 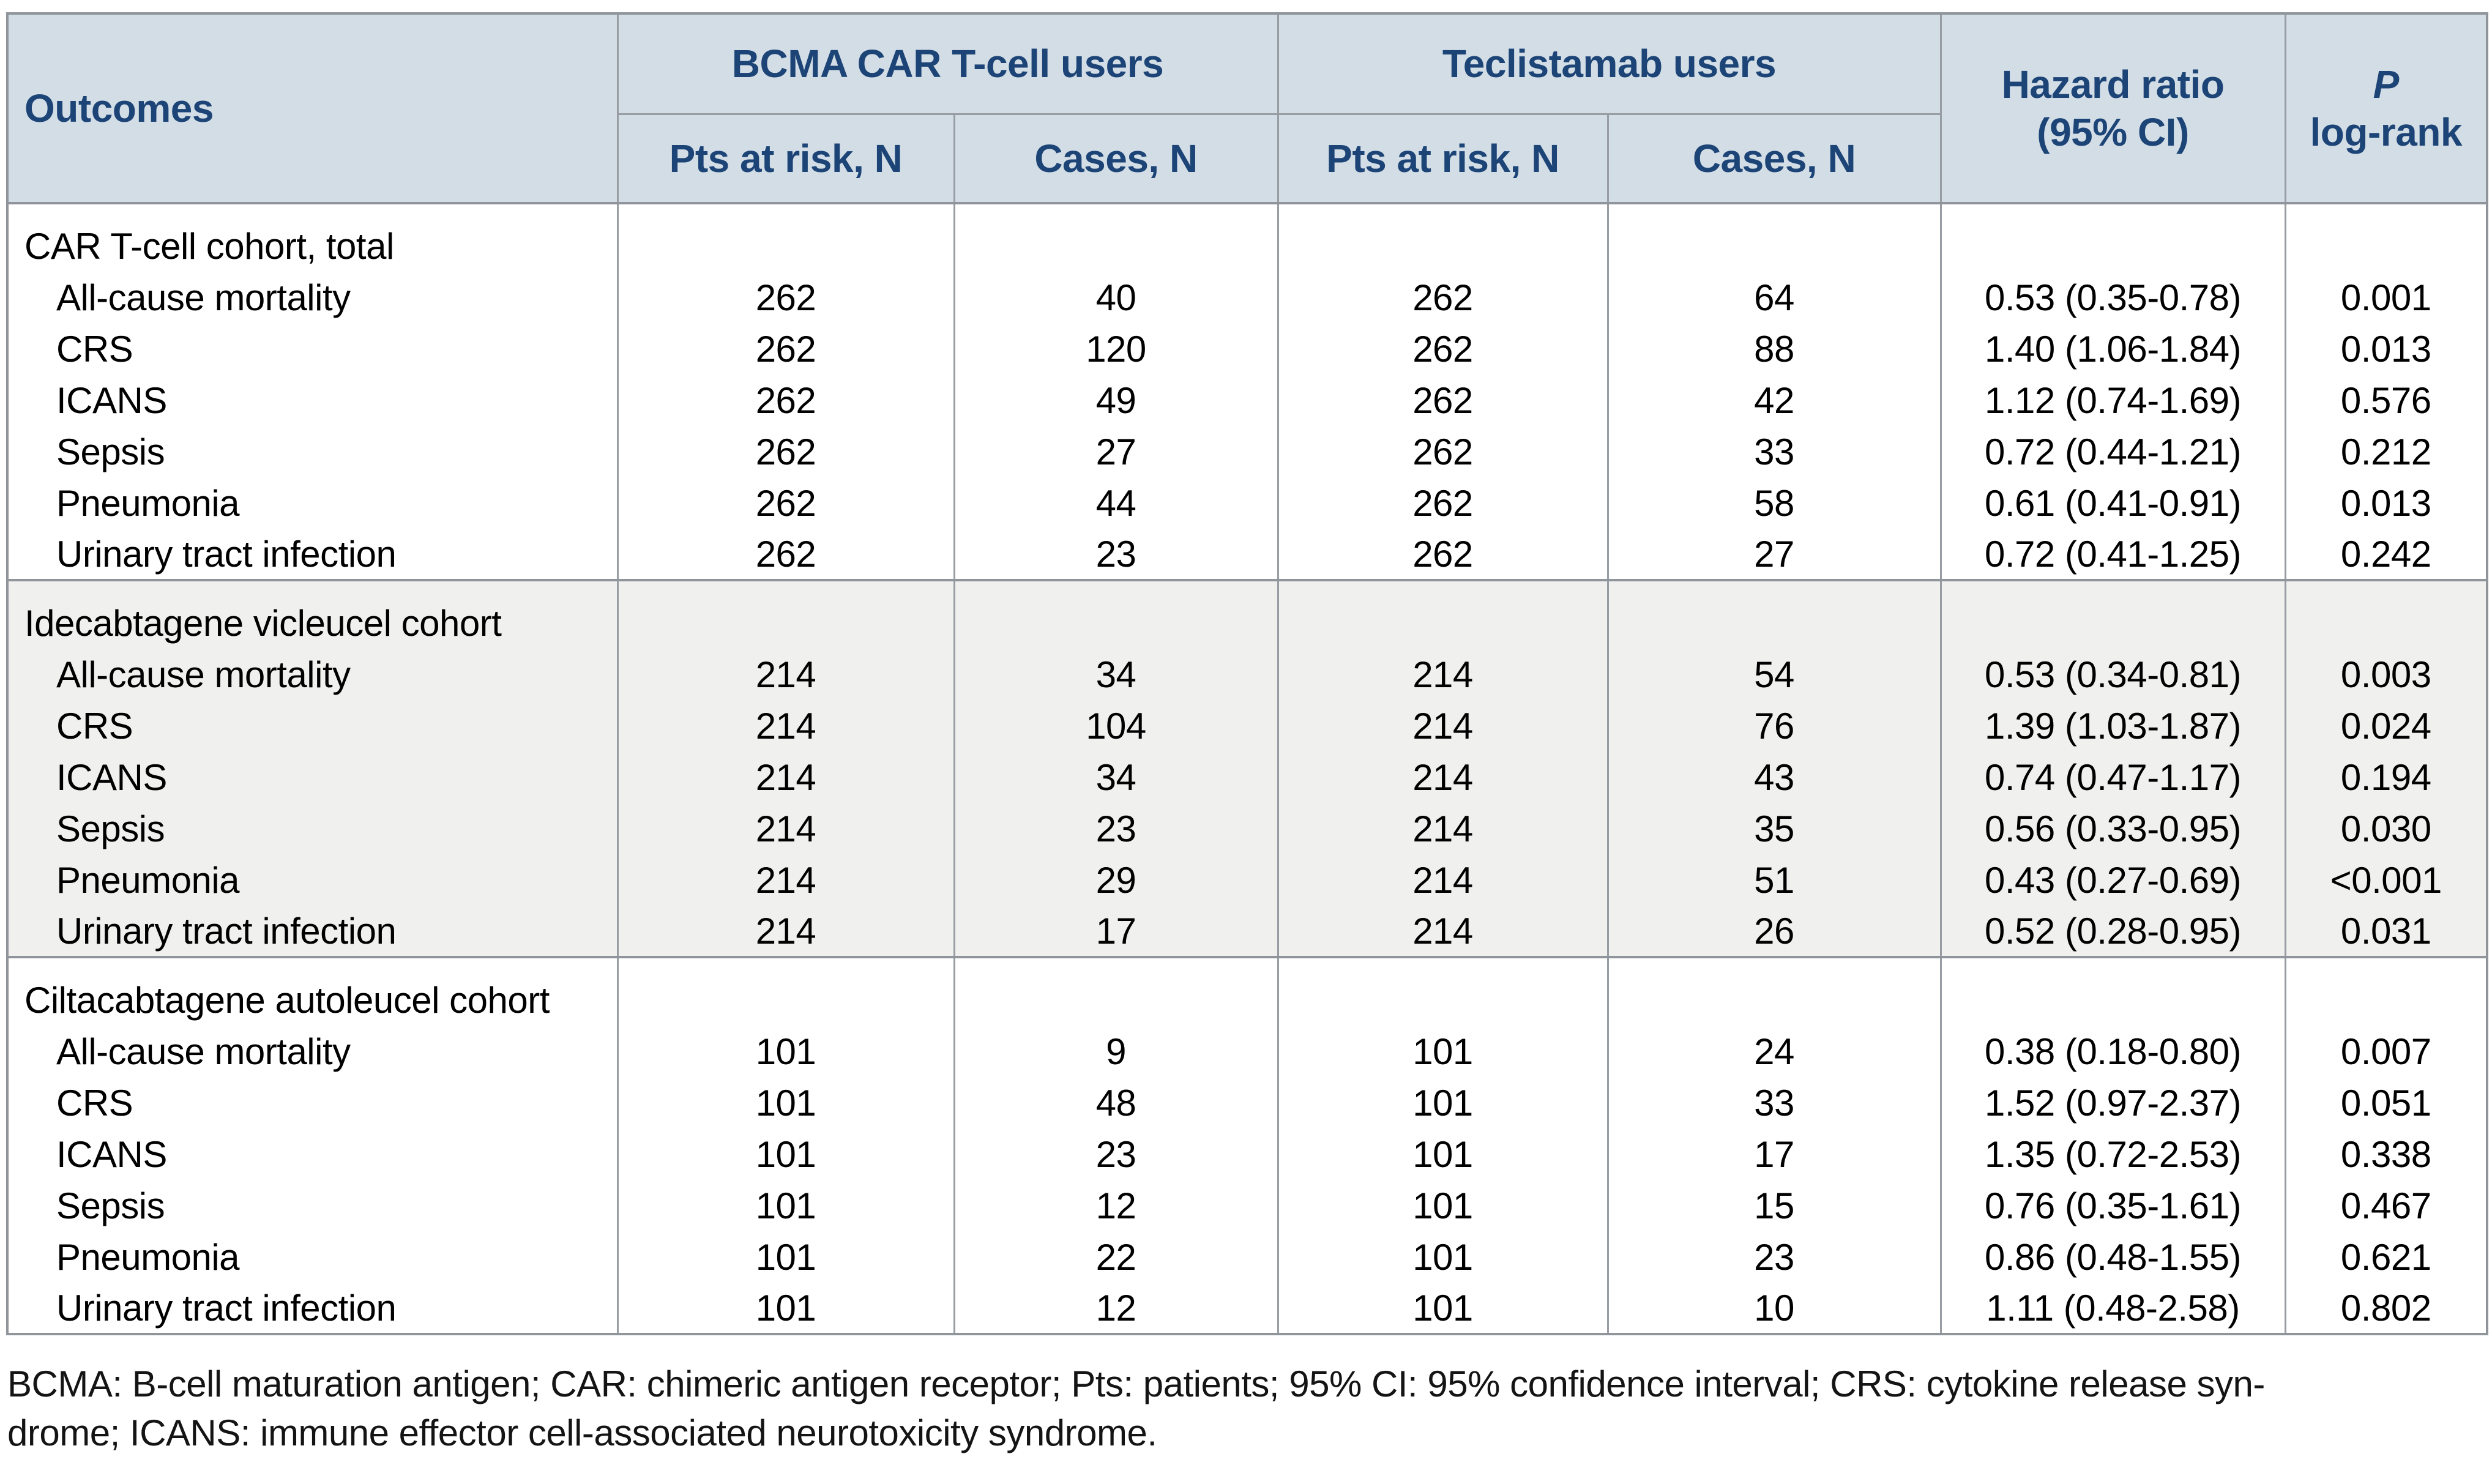 I want to click on hazard-ratio-value: 0.74 (0.47-1.17), so click(x=2112, y=777).